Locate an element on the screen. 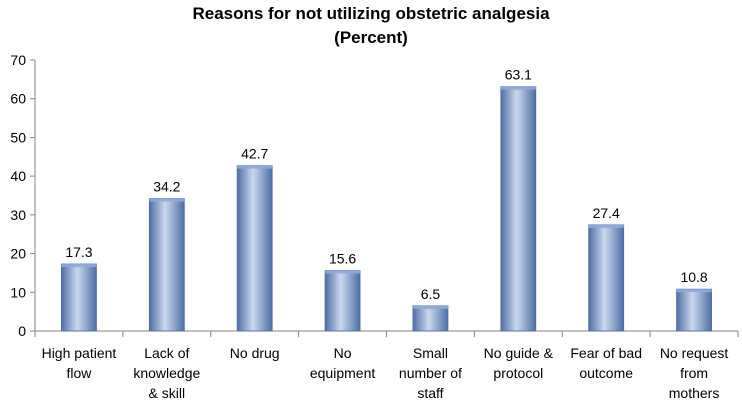 This screenshot has height=401, width=742. y-tick-label: 70 is located at coordinates (18, 60).